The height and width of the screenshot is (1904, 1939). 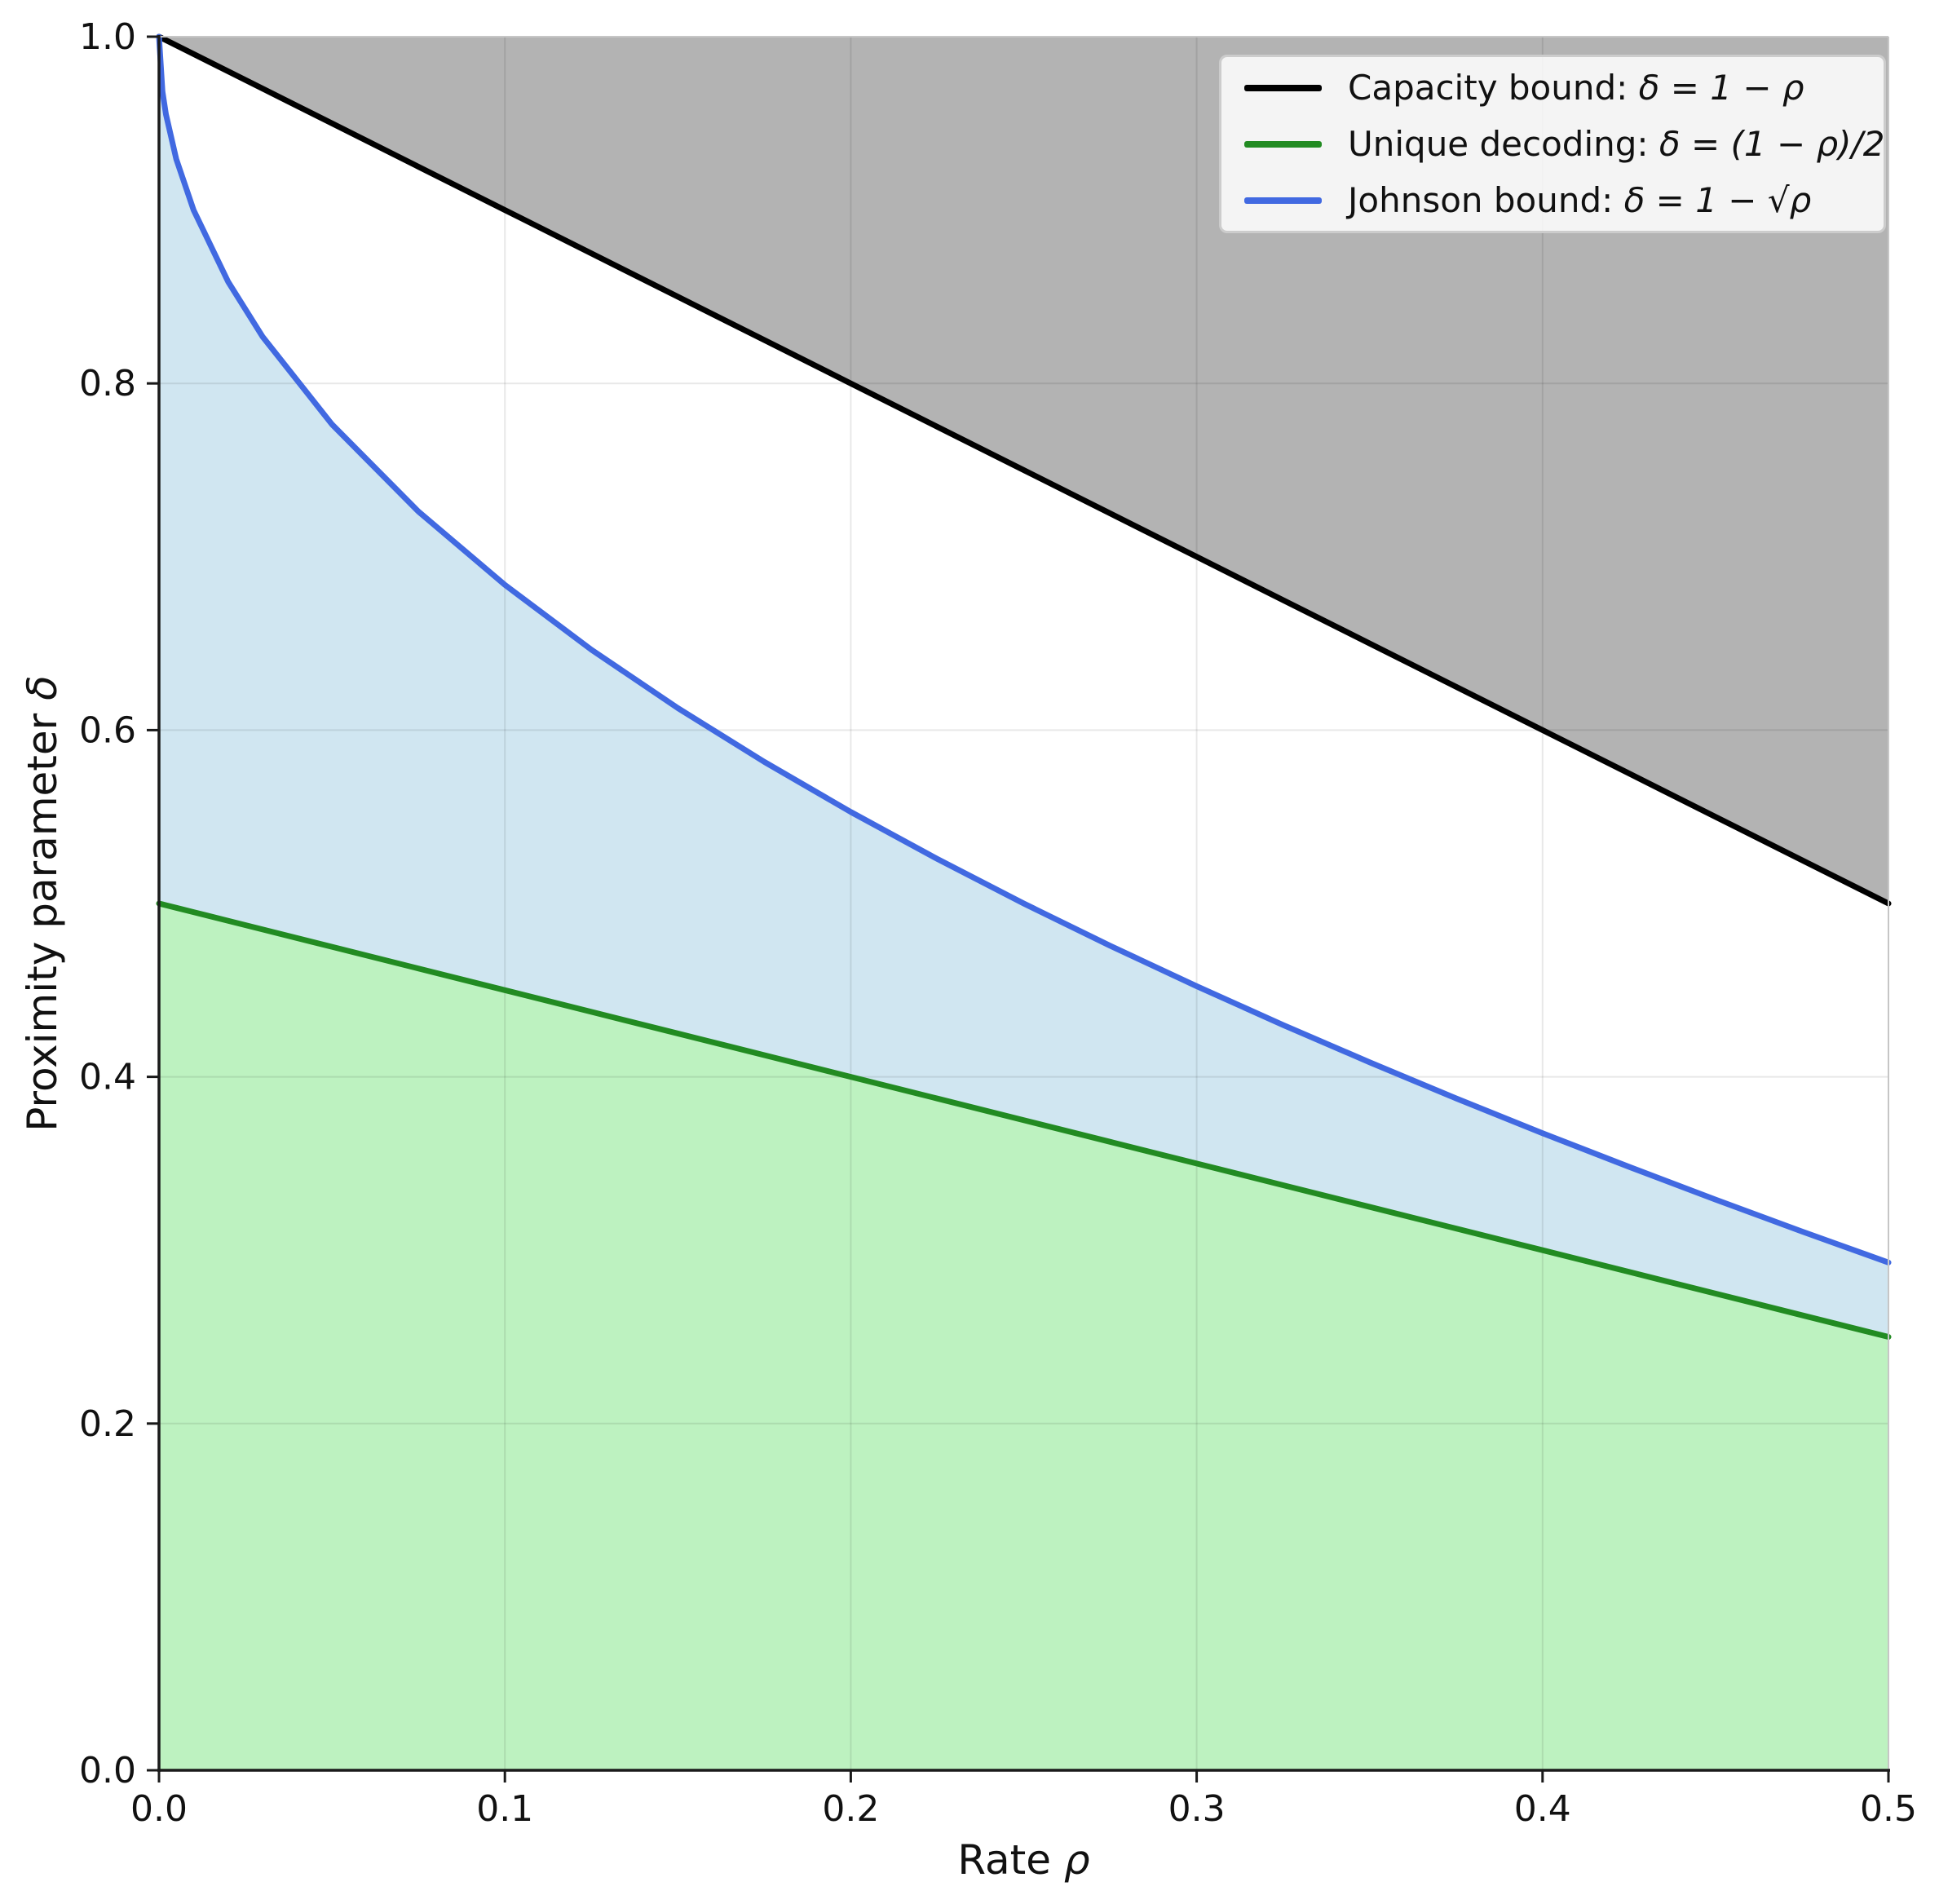 What do you see at coordinates (108, 37) in the screenshot?
I see `y-tick-label: 1.0` at bounding box center [108, 37].